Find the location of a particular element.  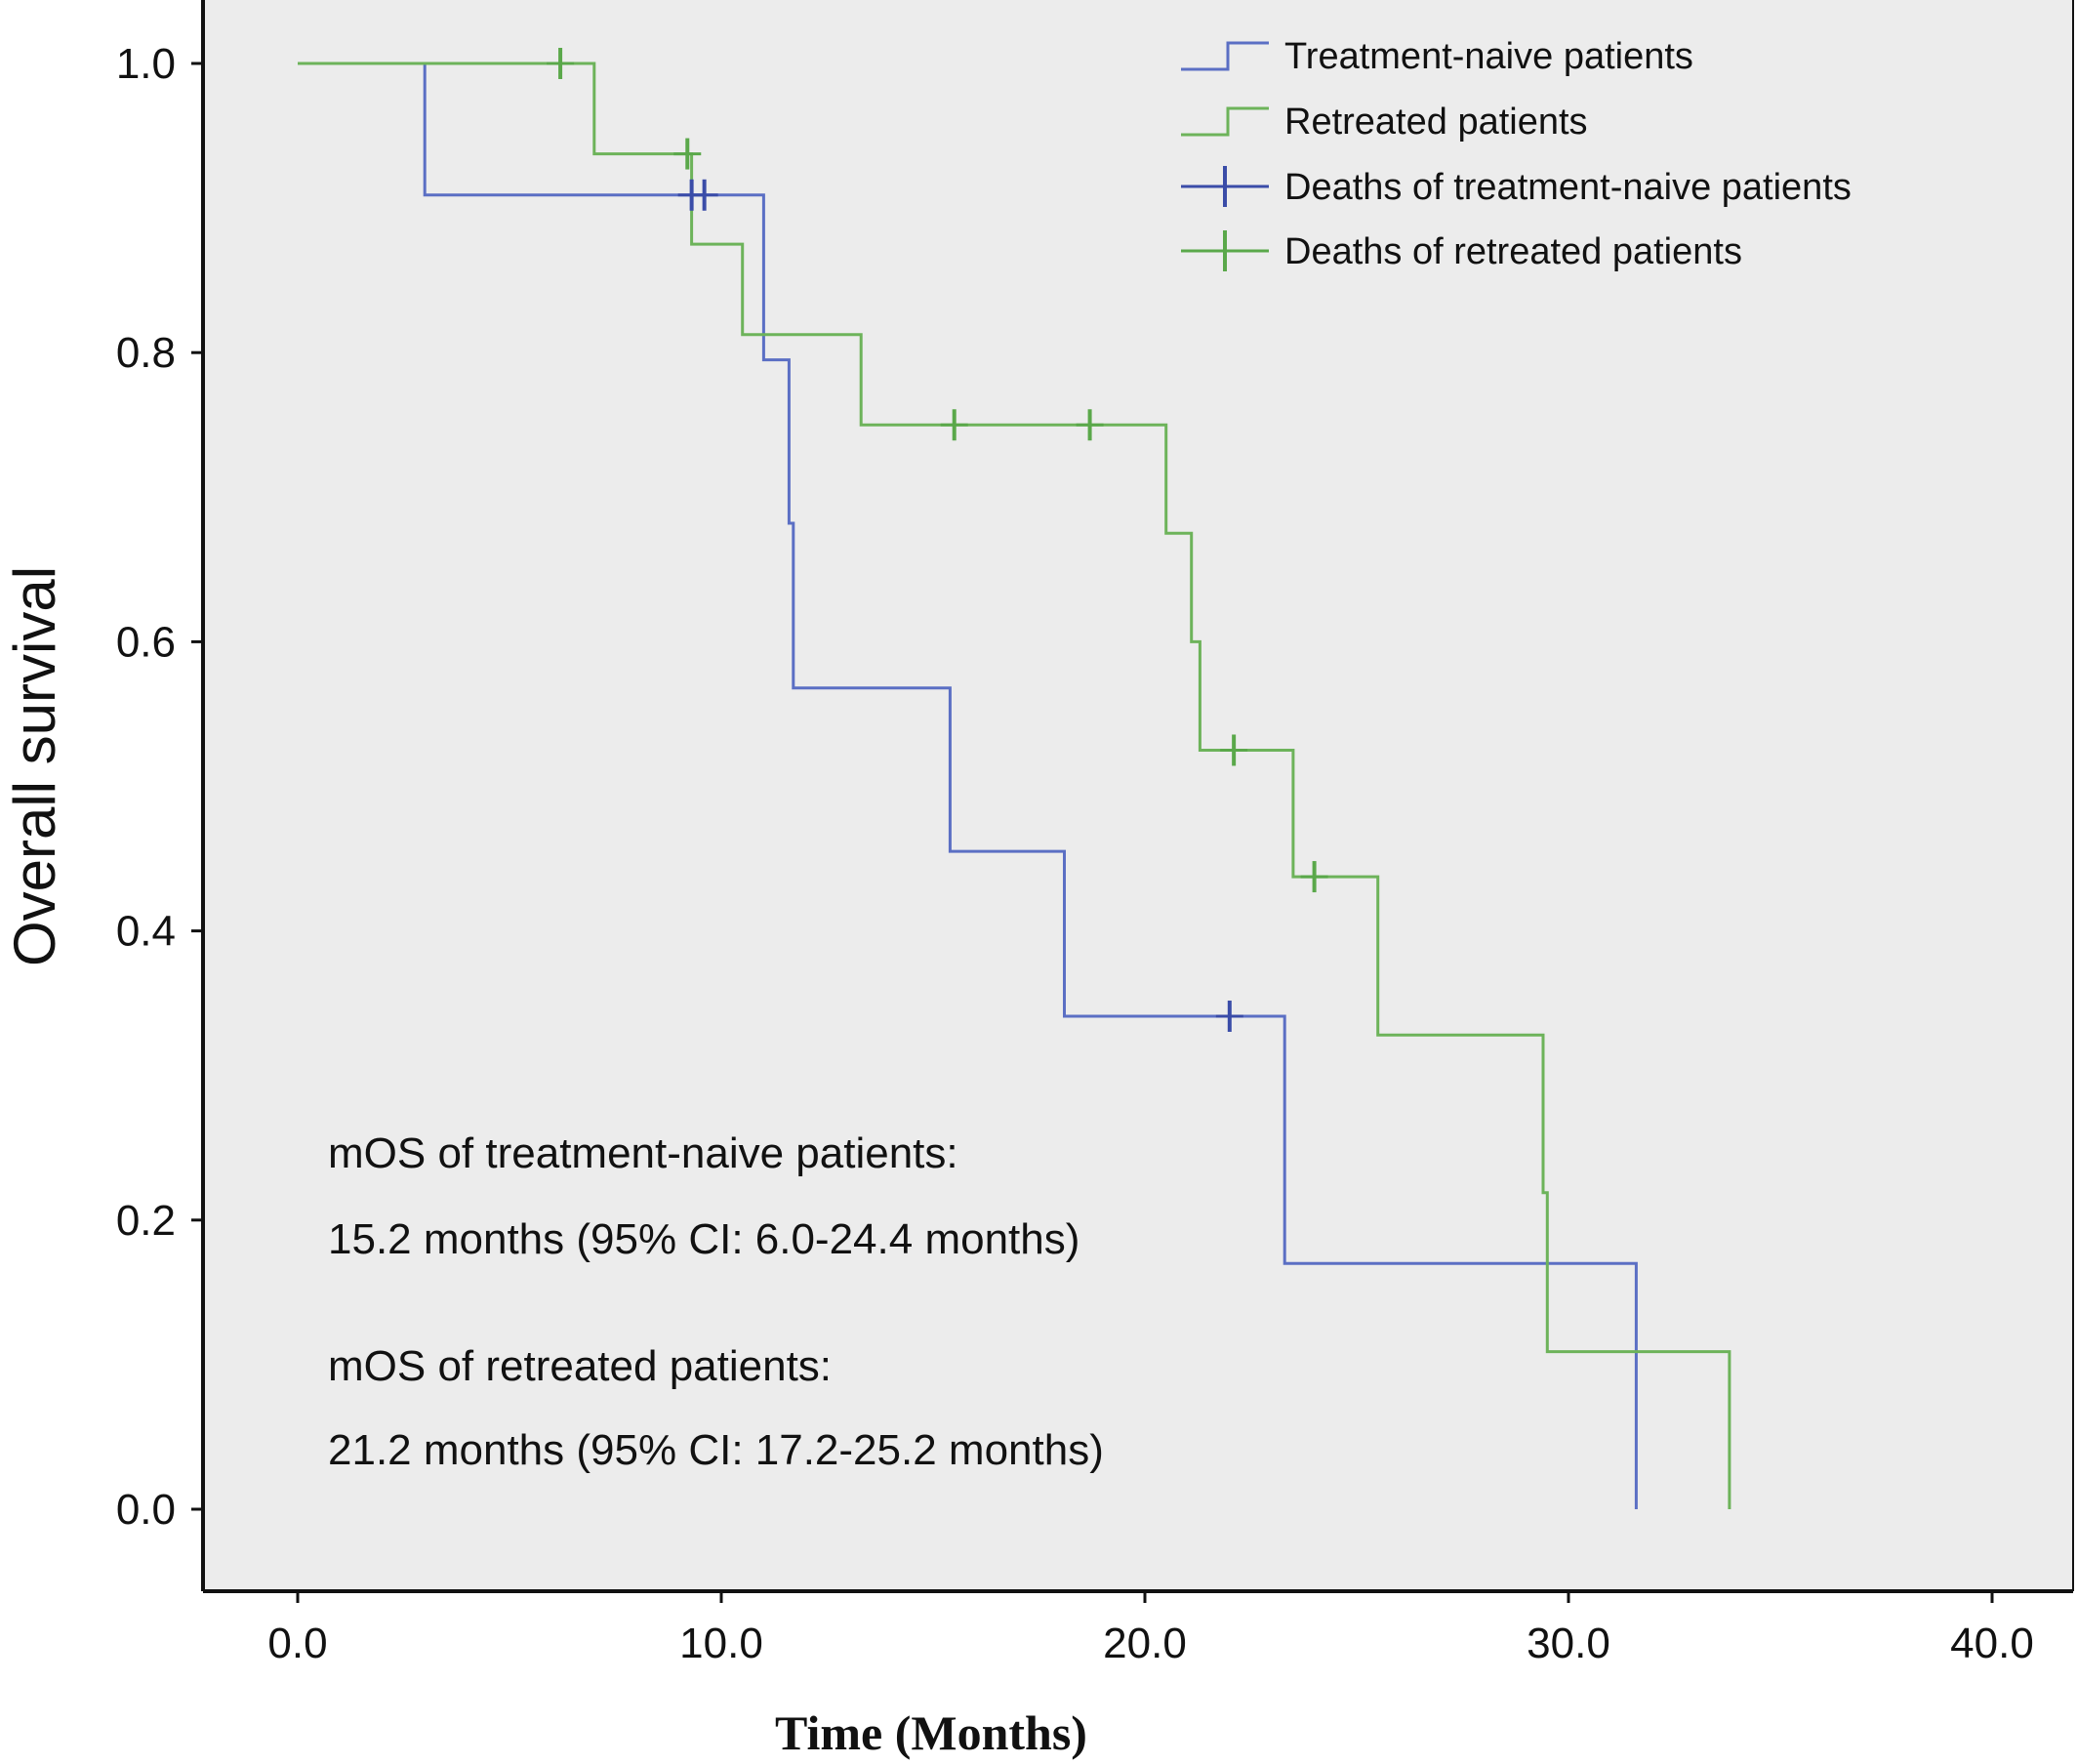

y-tick-label: 1.0 is located at coordinates (146, 64).